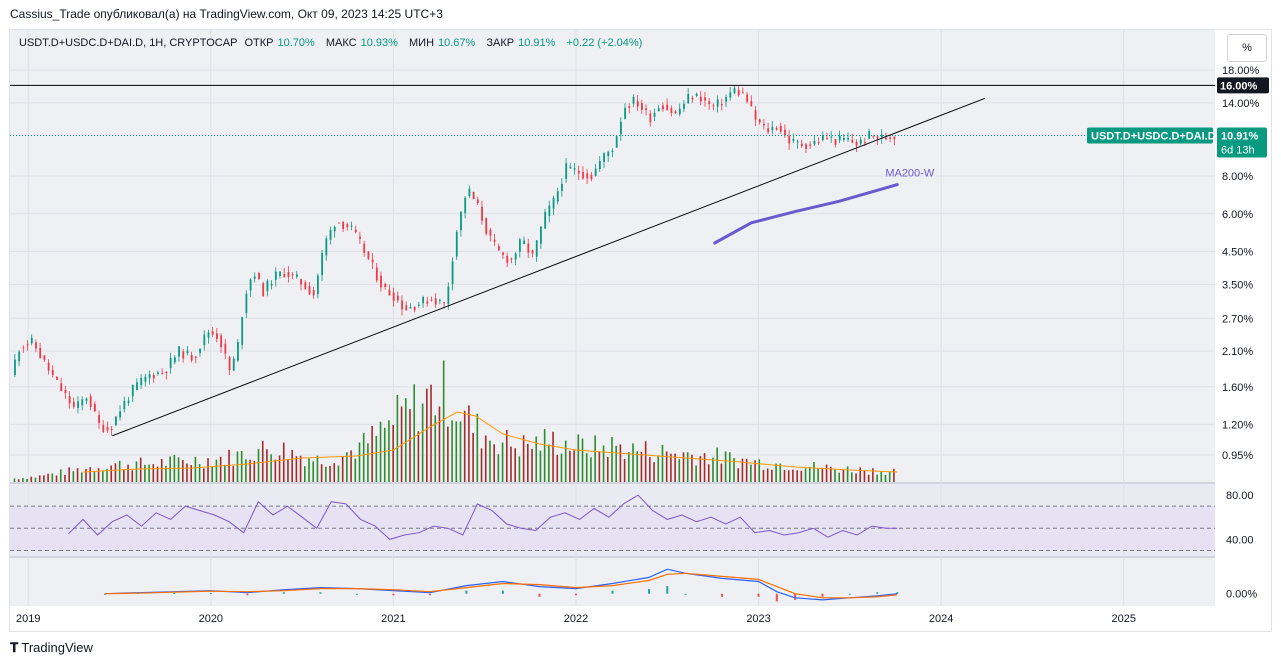 This screenshot has width=1281, height=665. What do you see at coordinates (1240, 540) in the screenshot?
I see `rsi-tick-label: 40.00` at bounding box center [1240, 540].